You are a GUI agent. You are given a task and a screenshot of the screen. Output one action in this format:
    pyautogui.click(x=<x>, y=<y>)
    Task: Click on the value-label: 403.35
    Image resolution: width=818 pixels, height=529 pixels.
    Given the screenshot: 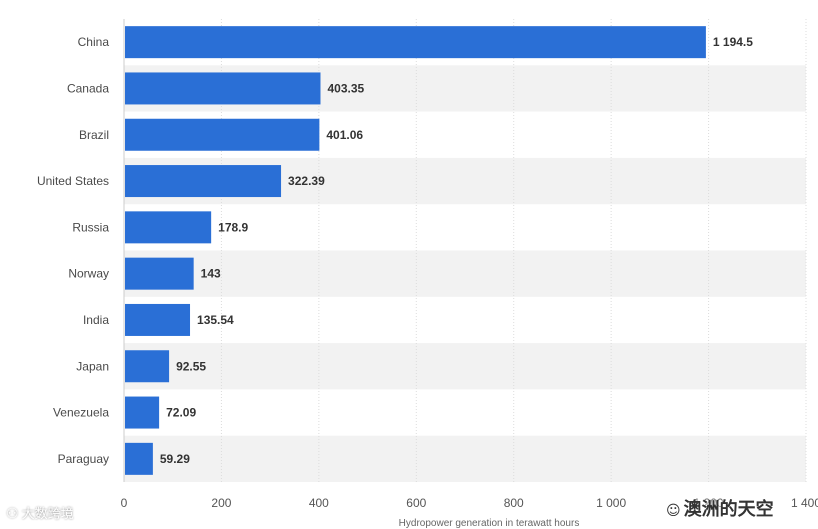 What is the action you would take?
    pyautogui.click(x=345, y=88)
    